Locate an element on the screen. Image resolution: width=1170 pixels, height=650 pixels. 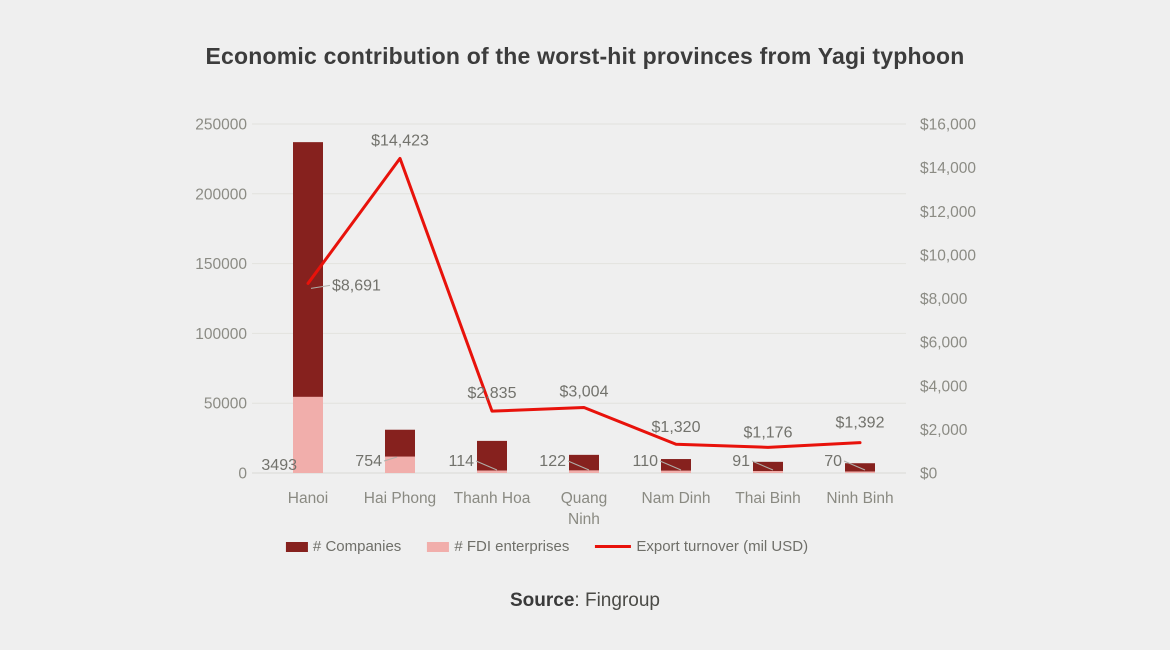
y-axis-tick-label-right: $0 is located at coordinates (929, 474).